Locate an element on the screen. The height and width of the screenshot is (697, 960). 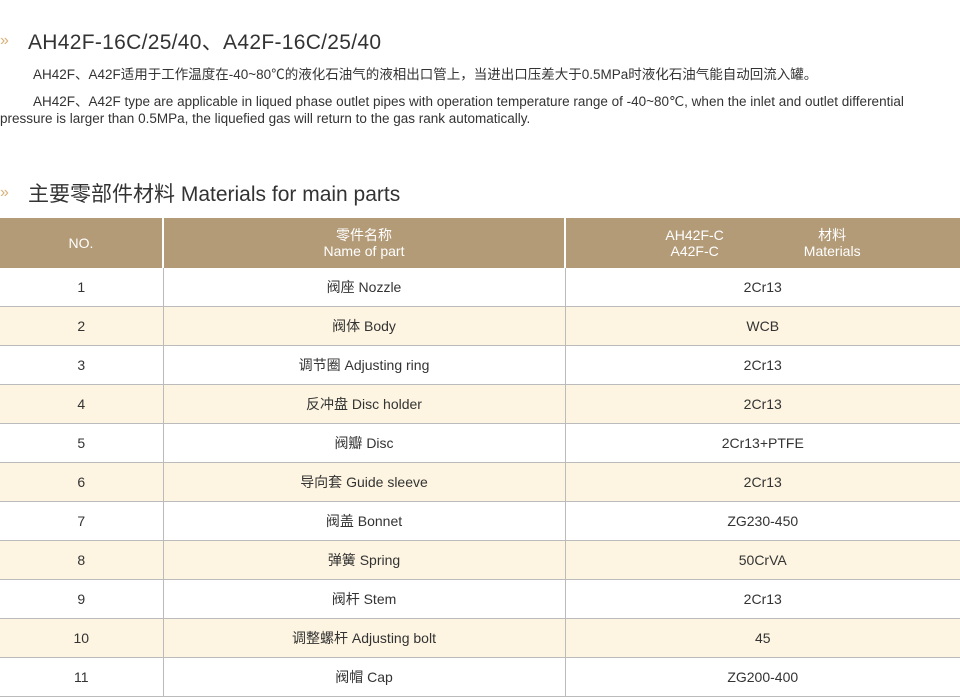
table-row: 11 阀帽 Cap ZG200-400 is located at coordinates (480, 677).